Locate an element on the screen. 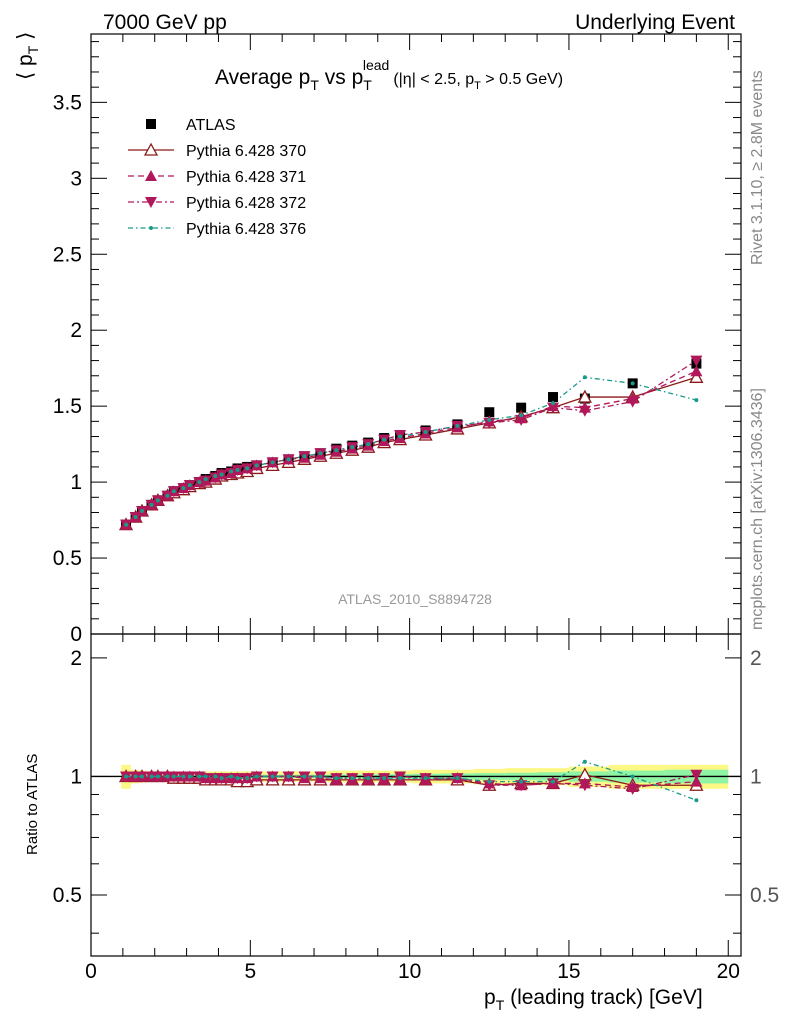  y-axis-label: ⟨ pT ⟩ is located at coordinates (27, 56).